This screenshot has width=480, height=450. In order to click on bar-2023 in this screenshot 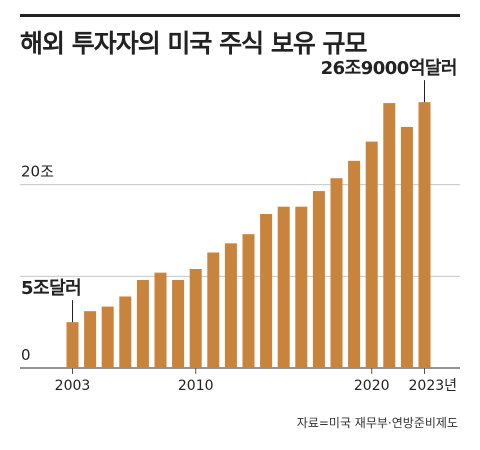, I will do `click(424, 235)`.